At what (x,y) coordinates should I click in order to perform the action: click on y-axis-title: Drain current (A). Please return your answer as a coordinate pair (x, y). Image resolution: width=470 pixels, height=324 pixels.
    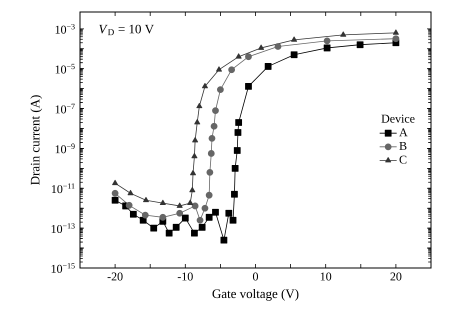
    Looking at the image, I should click on (36, 140).